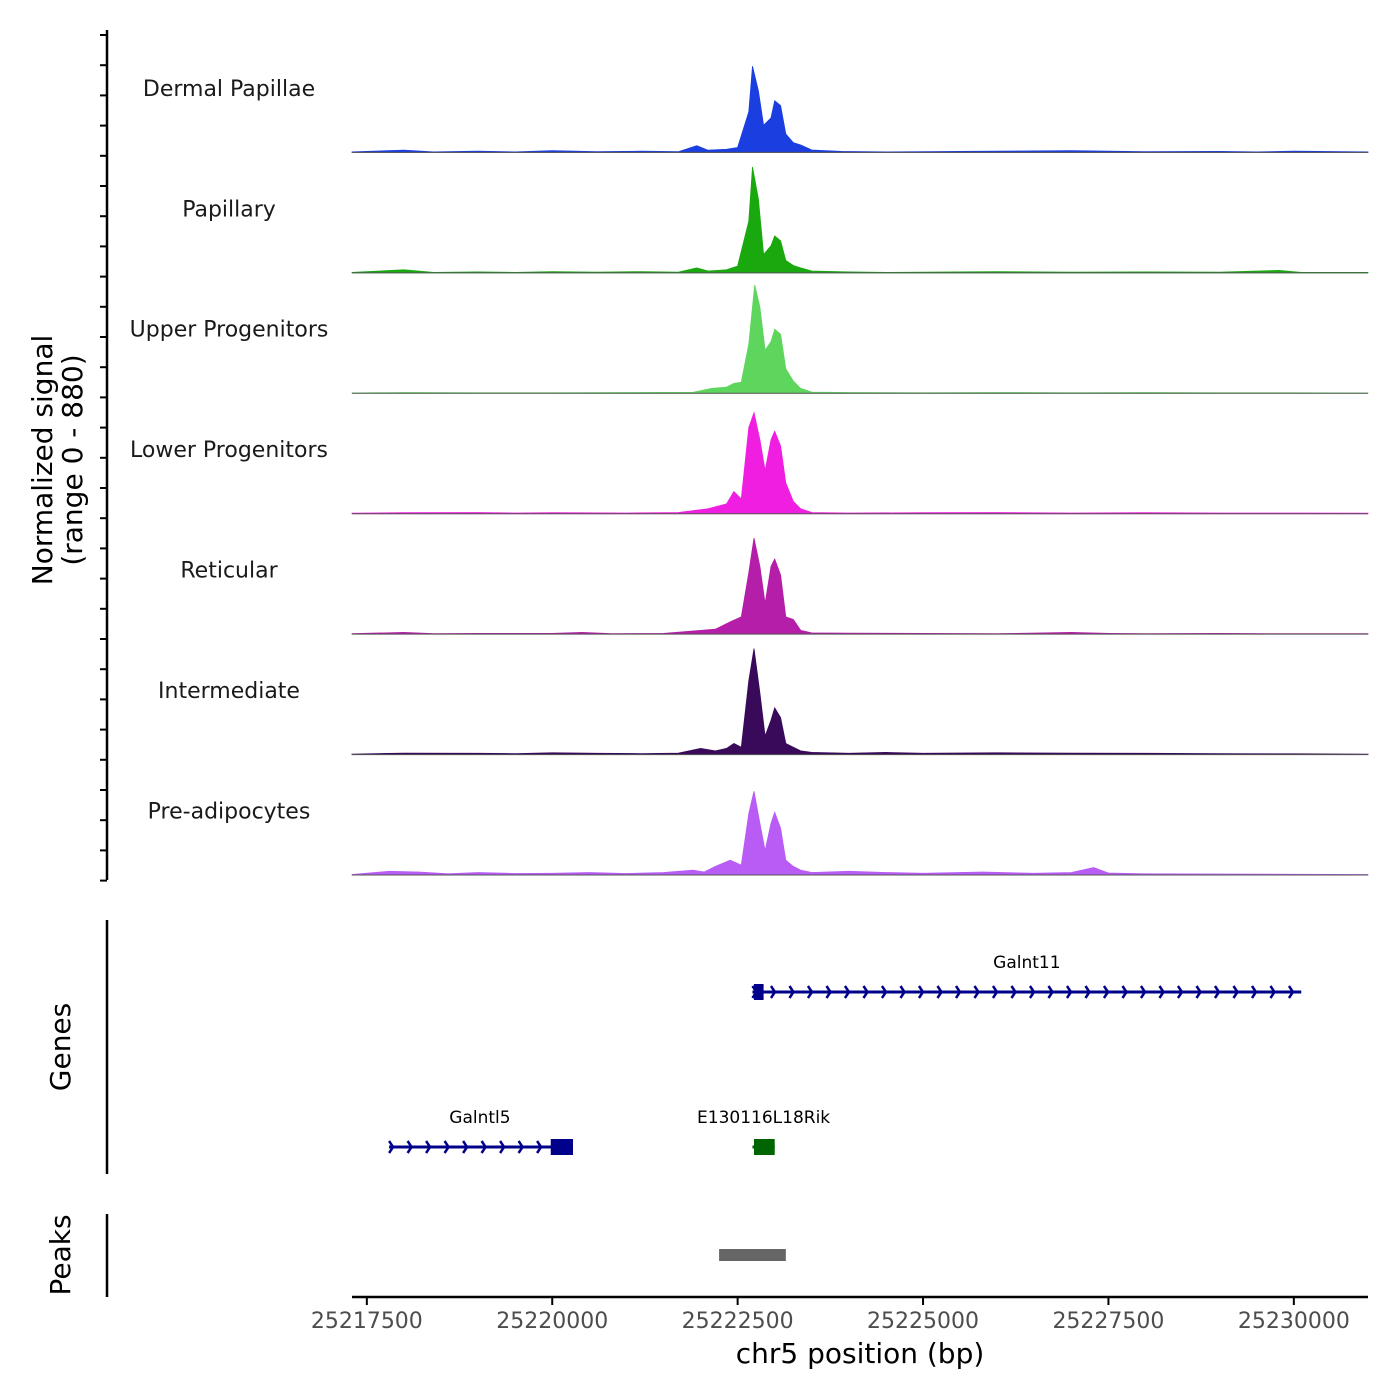 Image resolution: width=1400 pixels, height=1400 pixels. Describe the element at coordinates (72, 459) in the screenshot. I see `y-axis-title-line2: (range 0 - 880)` at that location.